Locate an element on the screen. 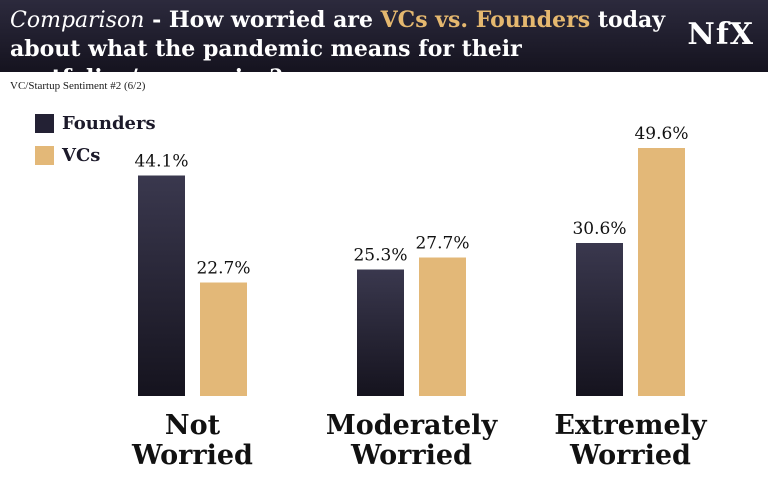 Image resolution: width=768 pixels, height=495 pixels. category-label-extremely-worried-1: Worried is located at coordinates (630, 455).